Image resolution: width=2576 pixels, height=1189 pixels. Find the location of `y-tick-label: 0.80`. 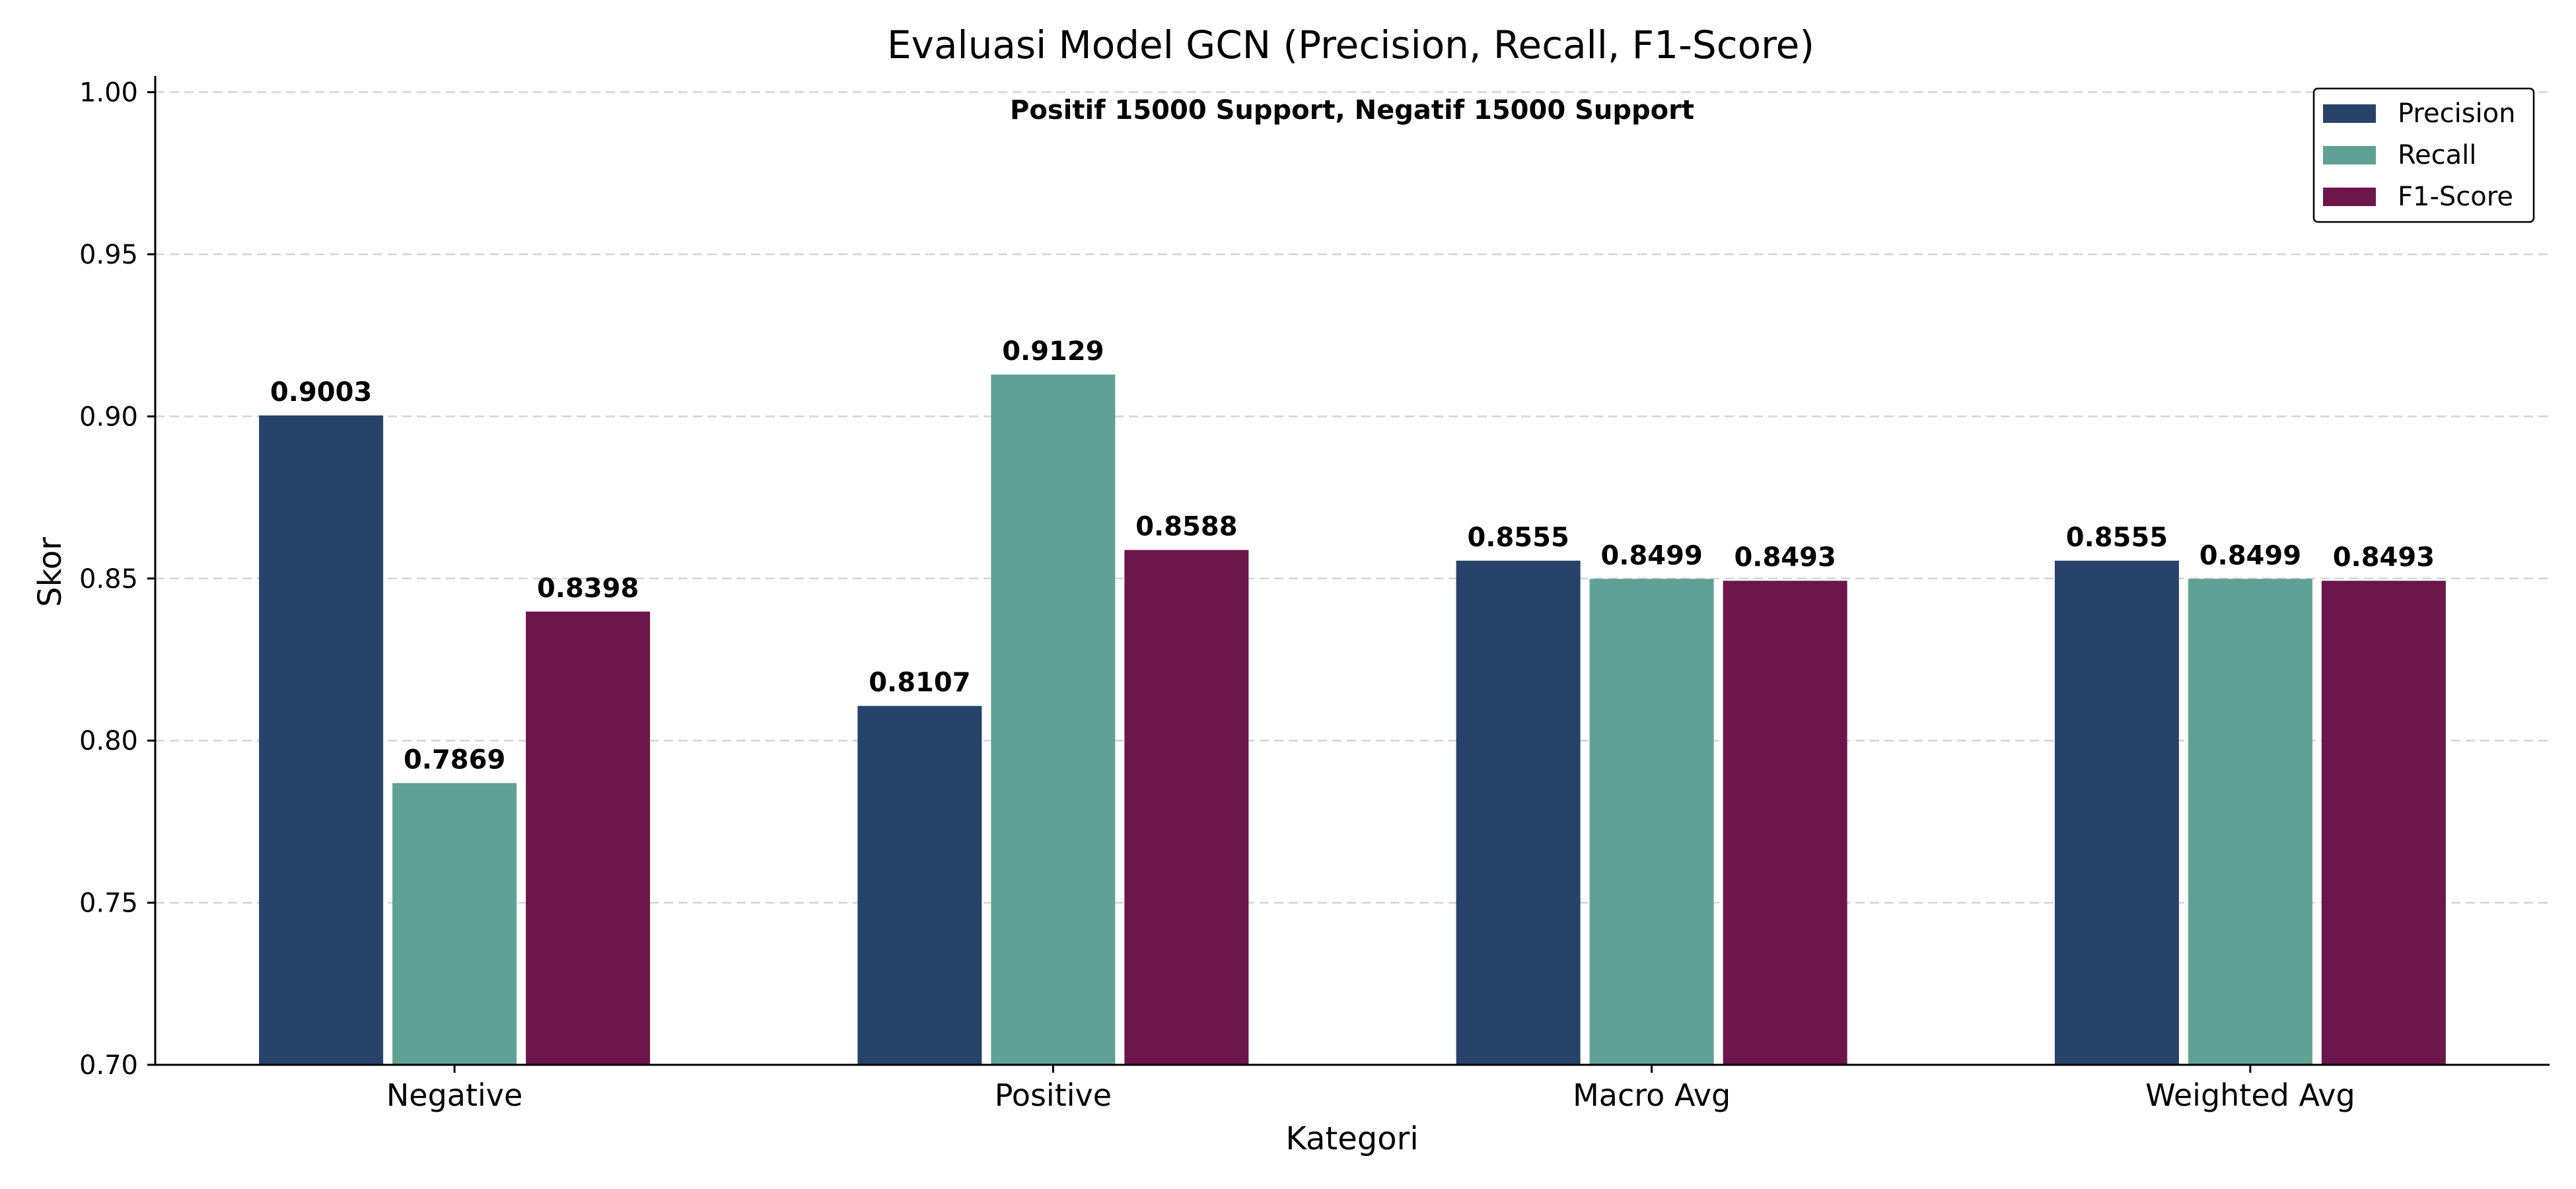

y-tick-label: 0.80 is located at coordinates (109, 741).